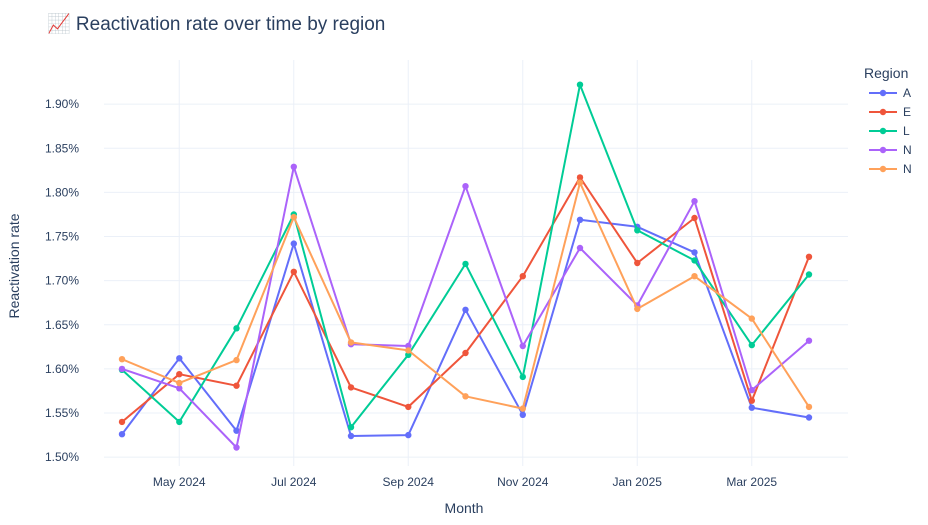  I want to click on x-tick-label: Jul 2024, so click(294, 482).